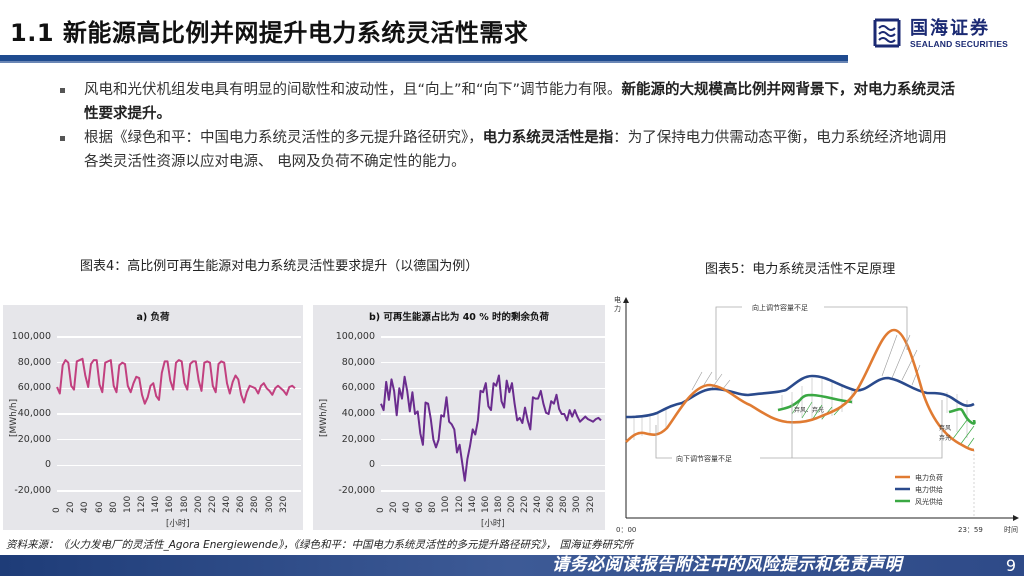 This screenshot has height=576, width=1024. I want to click on svg-text: 力, so click(617, 308).